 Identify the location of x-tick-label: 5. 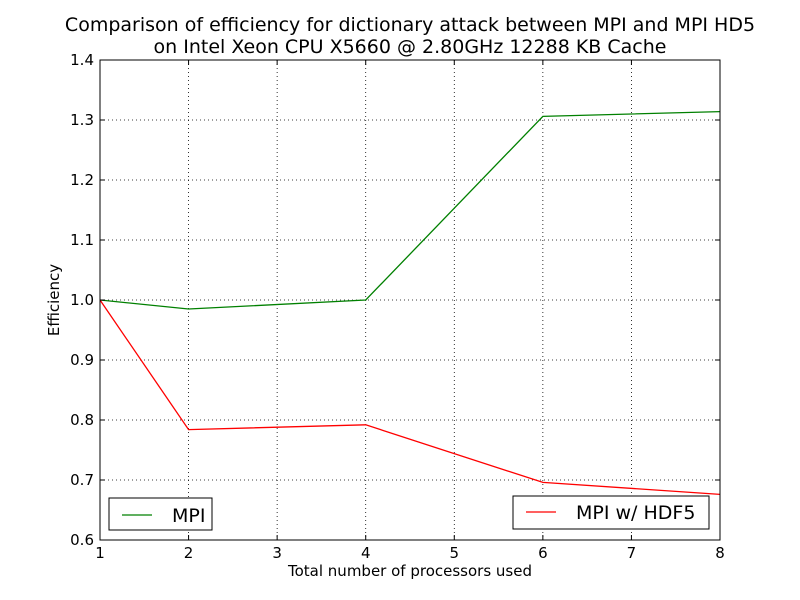
(455, 553).